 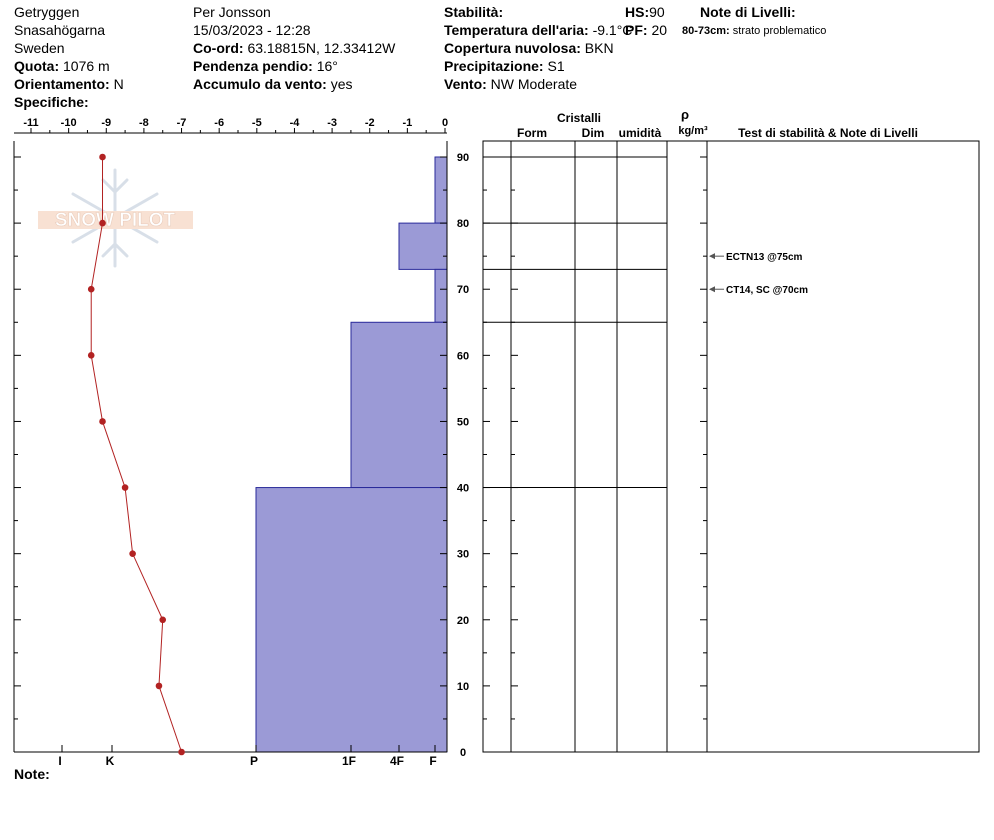 I want to click on note: Note:, so click(x=32, y=774).